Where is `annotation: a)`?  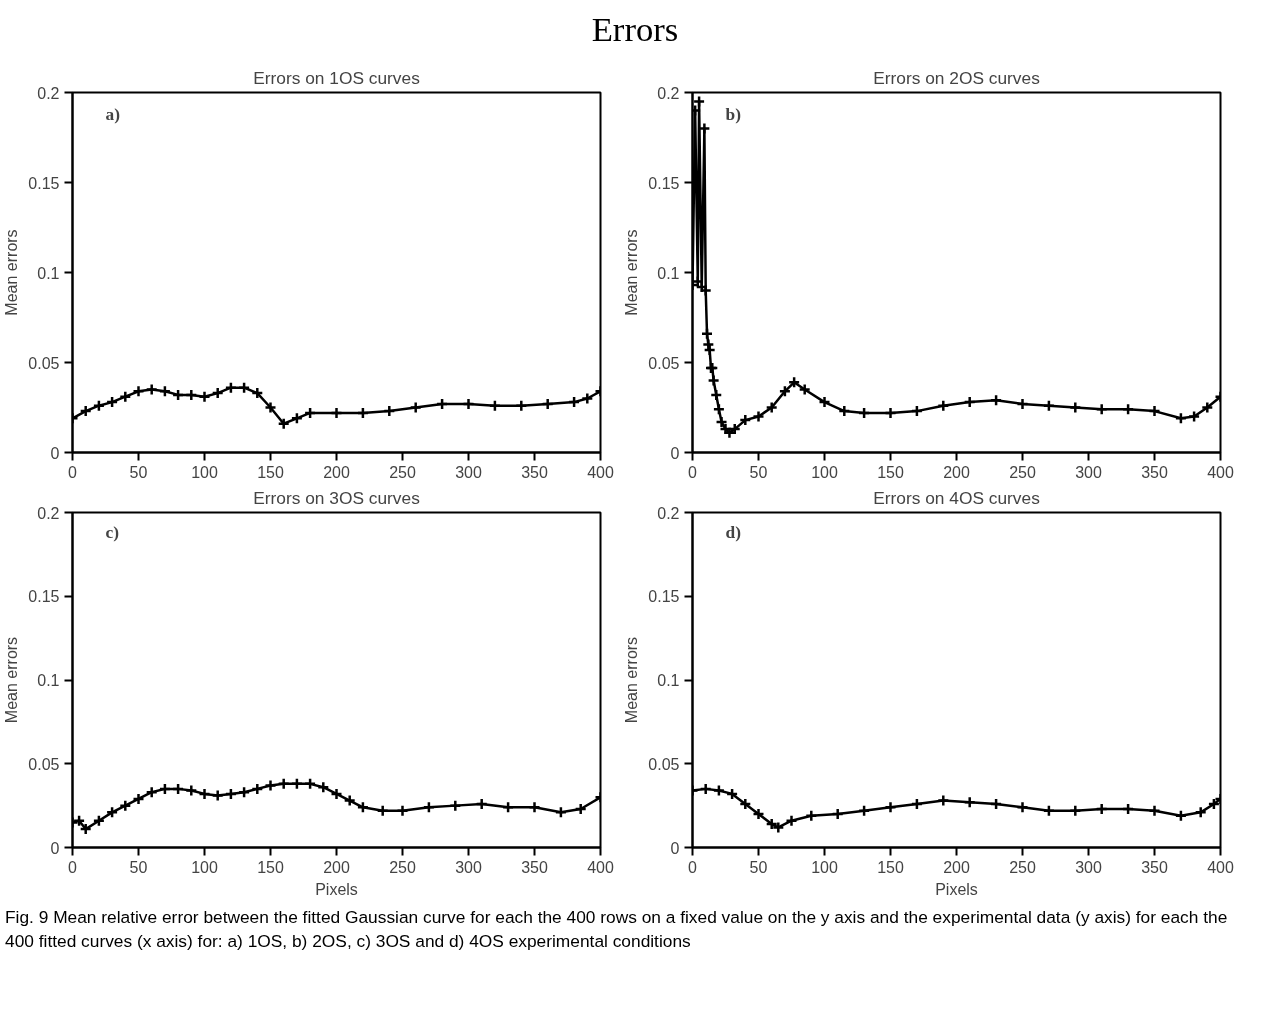 annotation: a) is located at coordinates (113, 114).